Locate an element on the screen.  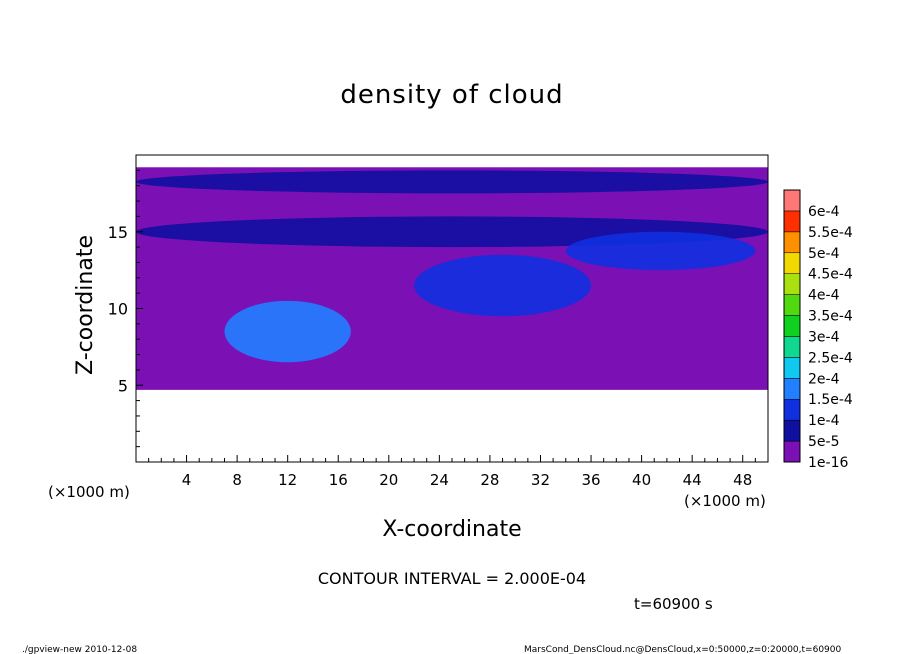
cloud-region-upper-band is located at coordinates (452, 182).